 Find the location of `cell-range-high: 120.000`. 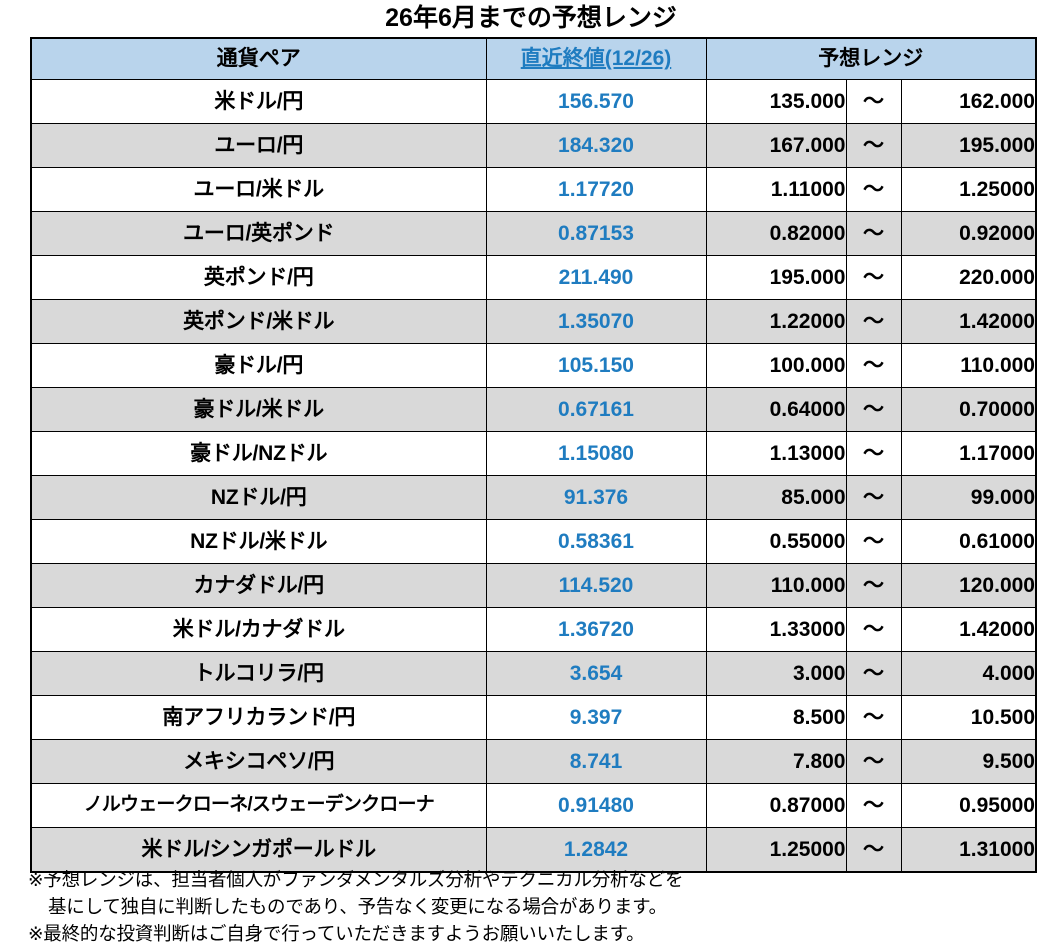

cell-range-high: 120.000 is located at coordinates (968, 585).